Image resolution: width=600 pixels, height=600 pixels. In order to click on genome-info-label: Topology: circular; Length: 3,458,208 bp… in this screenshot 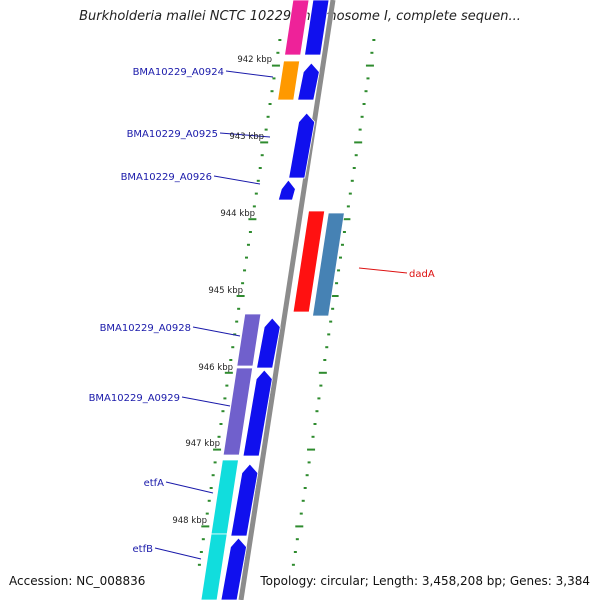, I will do `click(425, 581)`.